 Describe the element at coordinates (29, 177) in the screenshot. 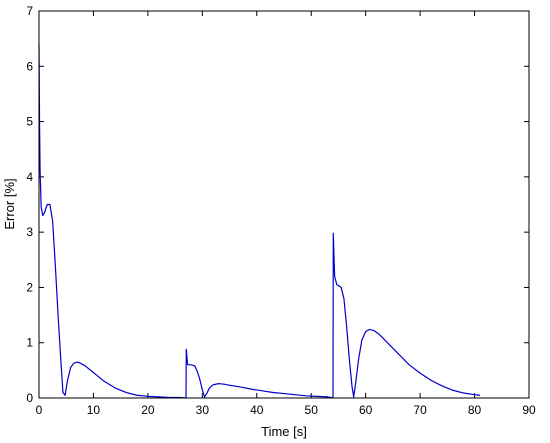

I see `y-tick-label: 4` at that location.